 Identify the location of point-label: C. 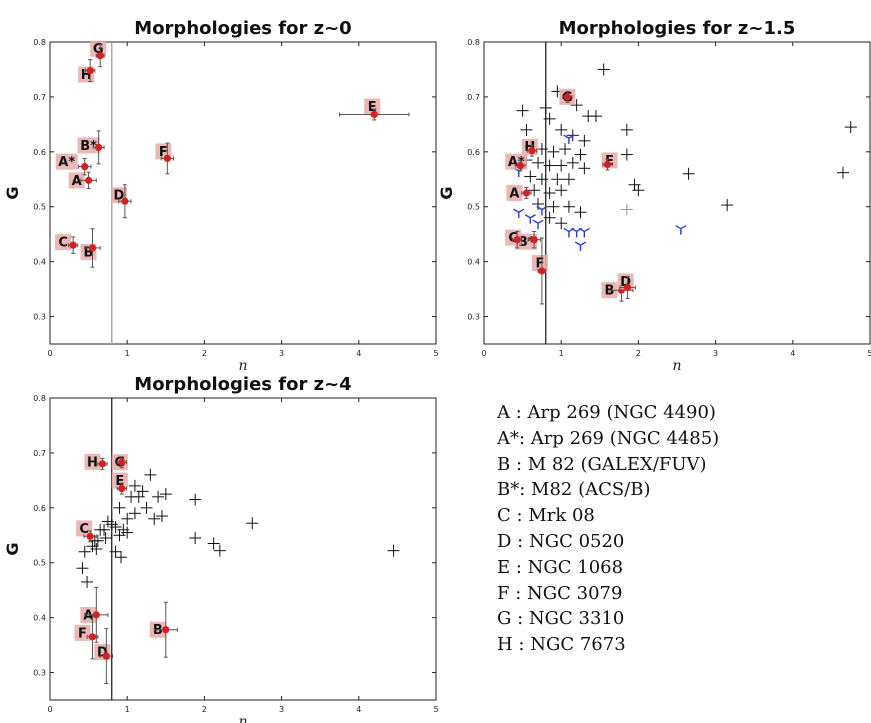
(63, 243).